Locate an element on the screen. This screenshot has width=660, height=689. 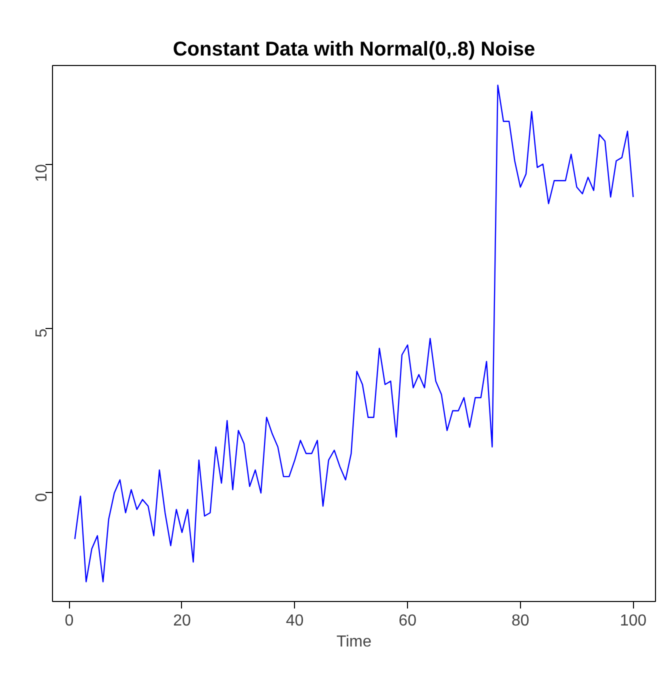
x-tick-label: 80 is located at coordinates (520, 621).